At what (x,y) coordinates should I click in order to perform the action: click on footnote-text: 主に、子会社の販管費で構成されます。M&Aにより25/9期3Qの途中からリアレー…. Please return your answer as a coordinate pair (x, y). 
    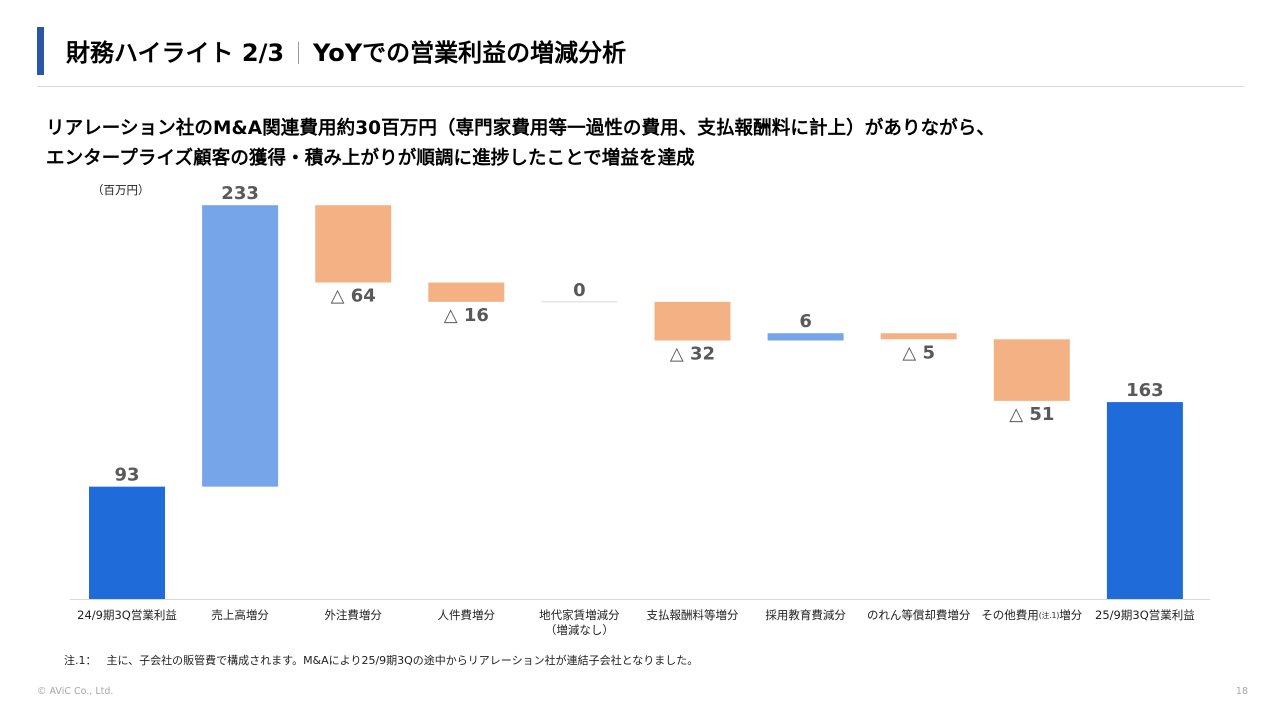
    Looking at the image, I should click on (402, 660).